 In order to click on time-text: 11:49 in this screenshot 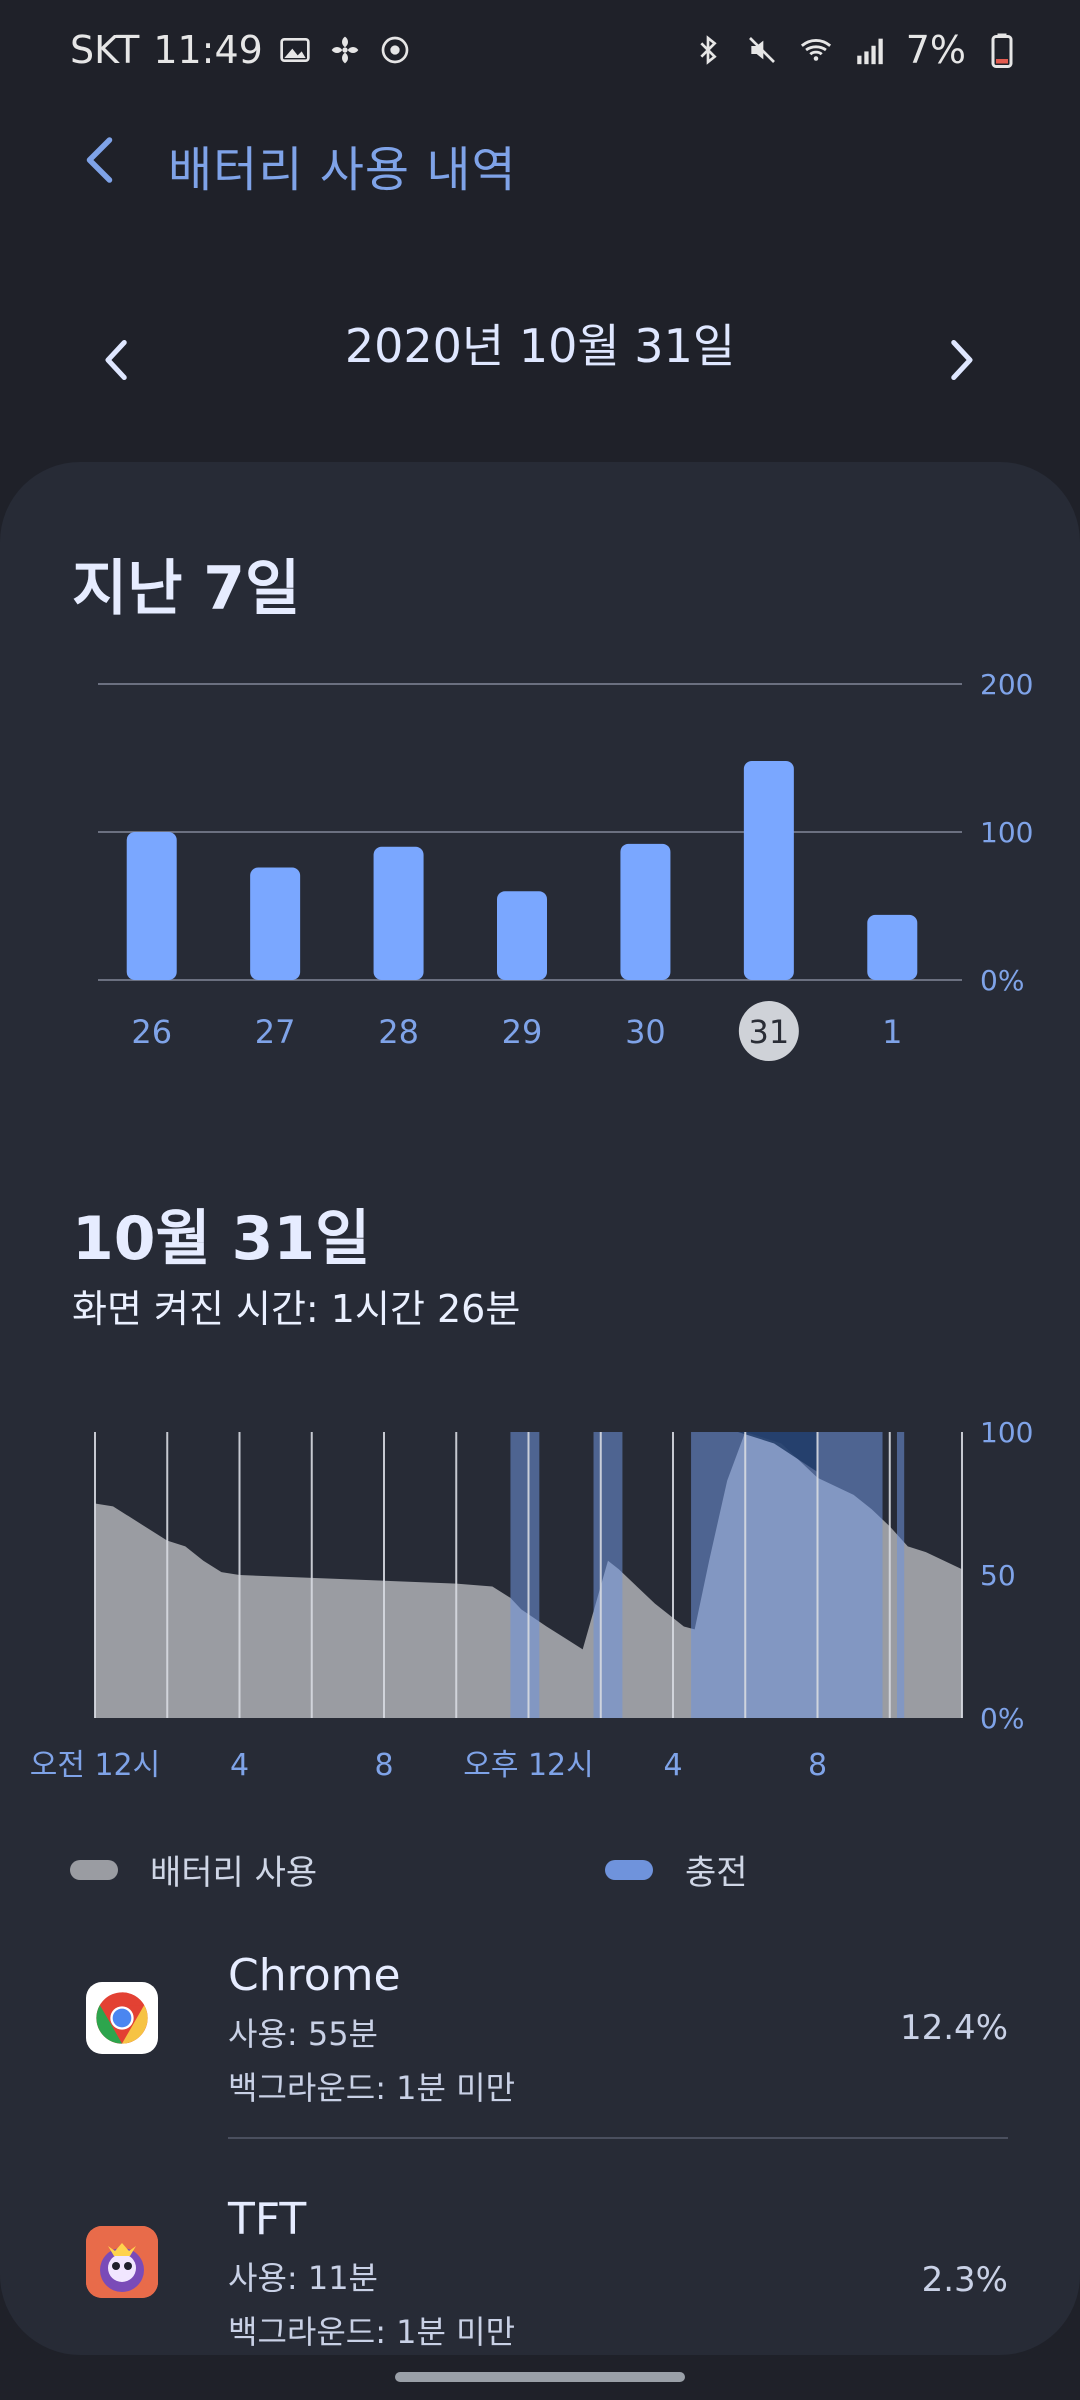, I will do `click(208, 50)`.